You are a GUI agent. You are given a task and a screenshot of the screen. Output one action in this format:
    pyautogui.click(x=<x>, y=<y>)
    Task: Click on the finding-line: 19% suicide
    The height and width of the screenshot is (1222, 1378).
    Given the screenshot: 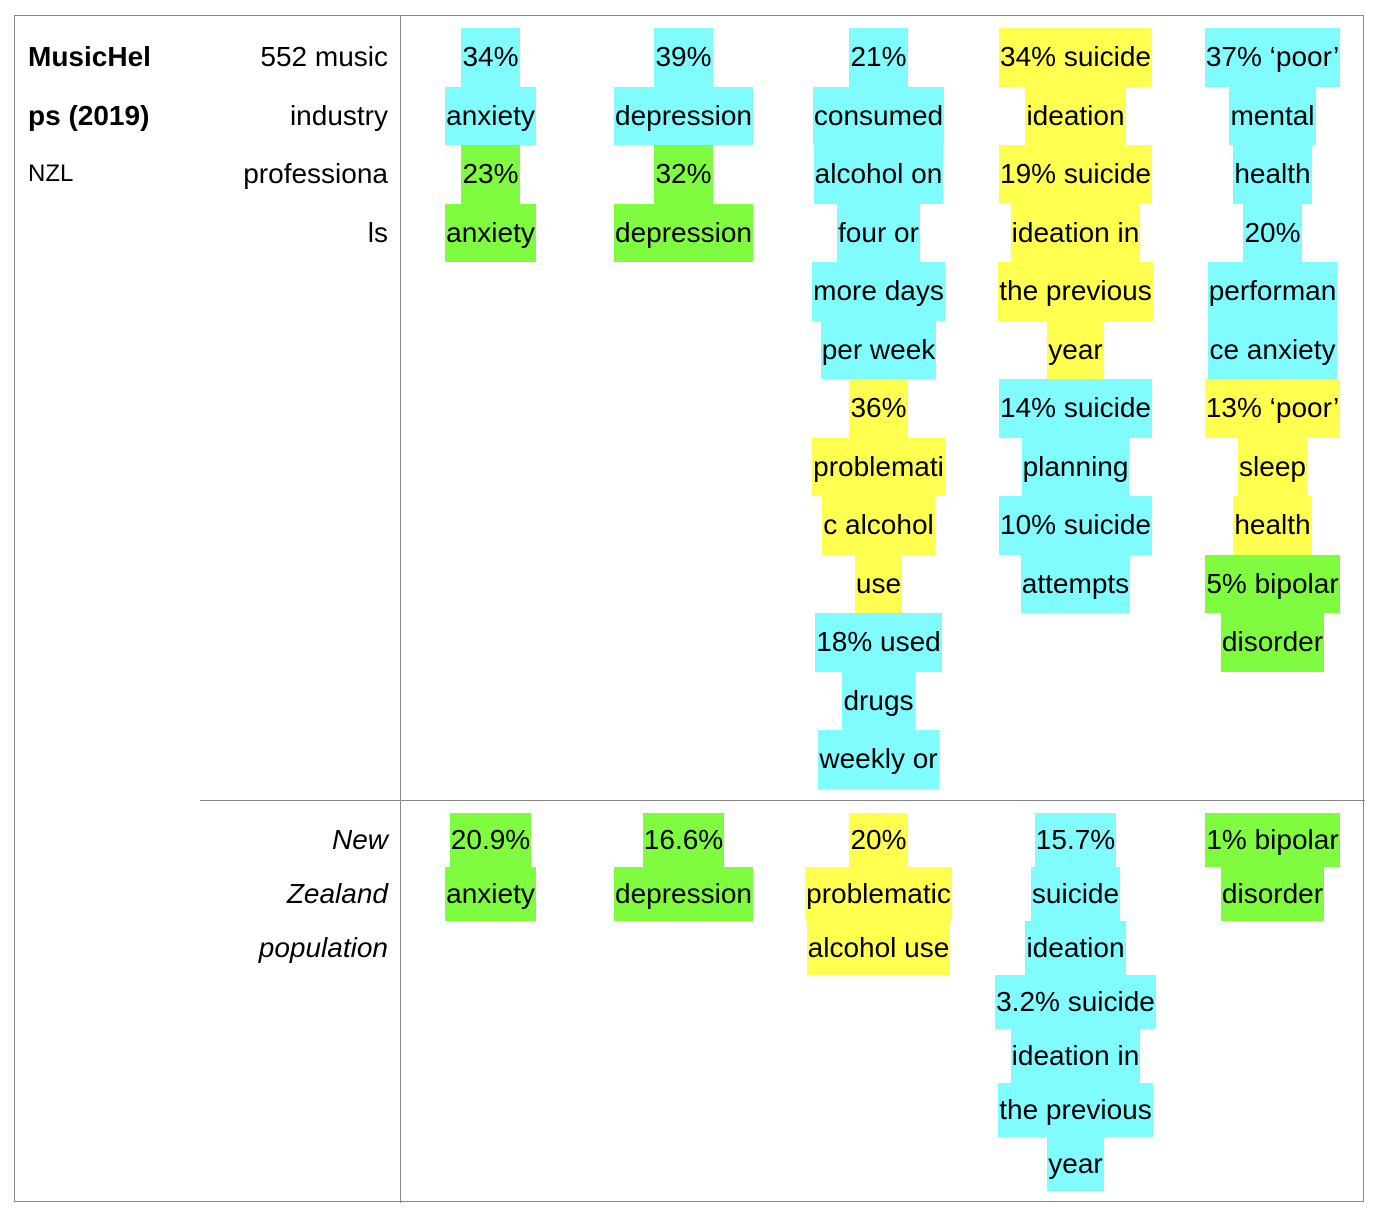 What is the action you would take?
    pyautogui.click(x=1075, y=174)
    